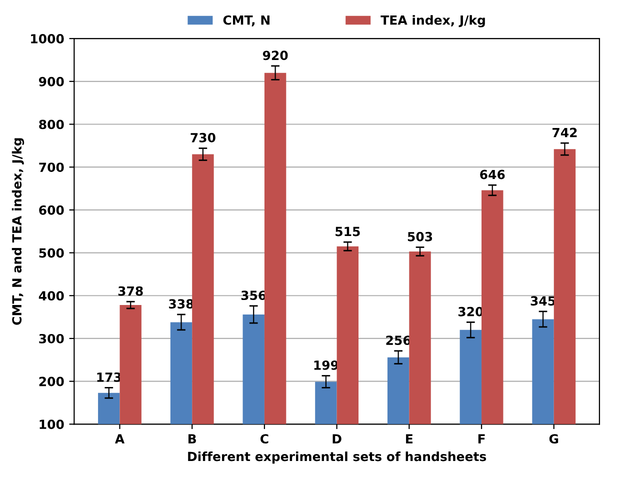  I want to click on data-label: 646, so click(492, 175).